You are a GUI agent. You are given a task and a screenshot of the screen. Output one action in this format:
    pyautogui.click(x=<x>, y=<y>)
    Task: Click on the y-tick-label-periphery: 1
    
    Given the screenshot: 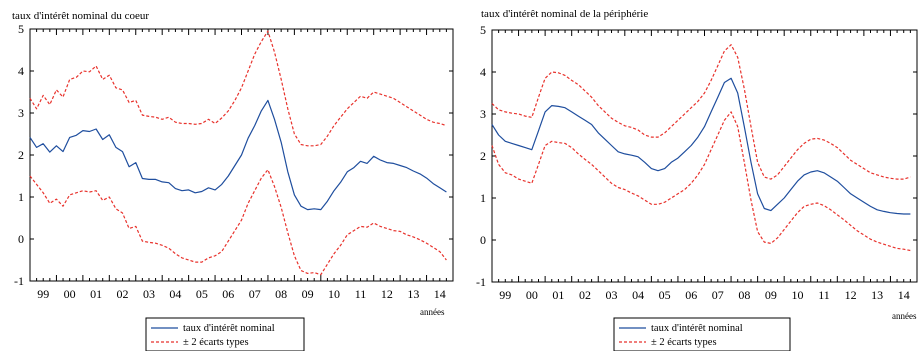 What is the action you would take?
    pyautogui.click(x=483, y=198)
    